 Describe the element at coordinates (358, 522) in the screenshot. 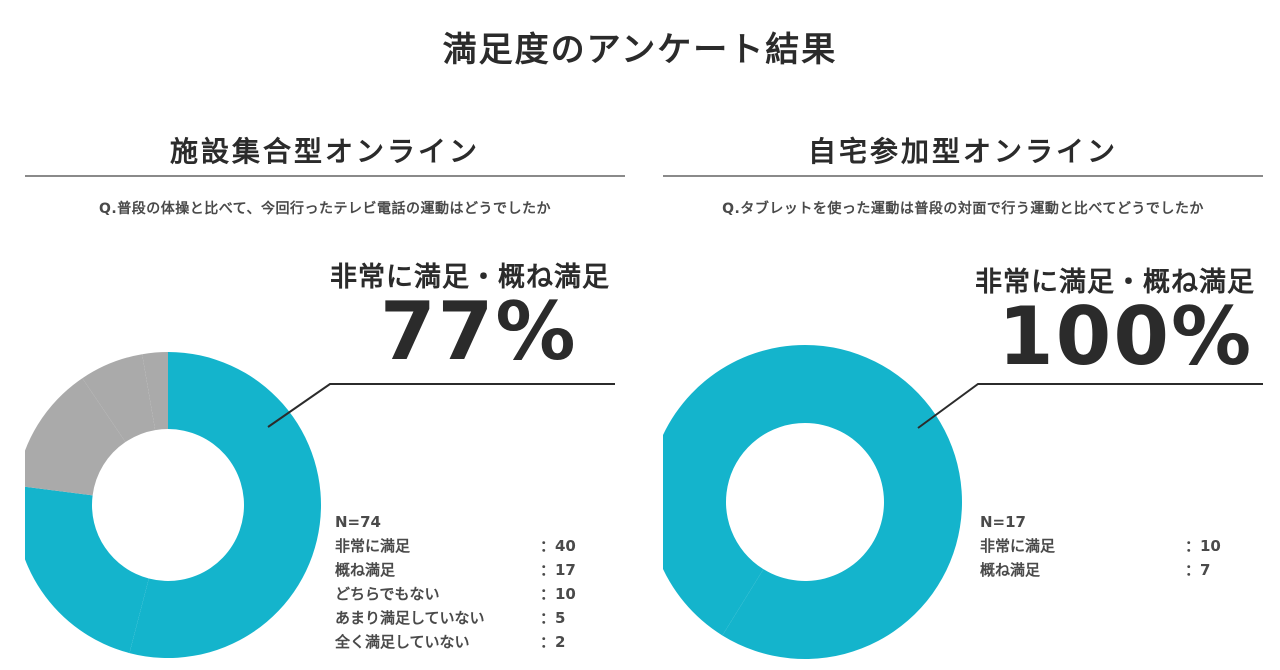

I see `sample-size: N=74` at that location.